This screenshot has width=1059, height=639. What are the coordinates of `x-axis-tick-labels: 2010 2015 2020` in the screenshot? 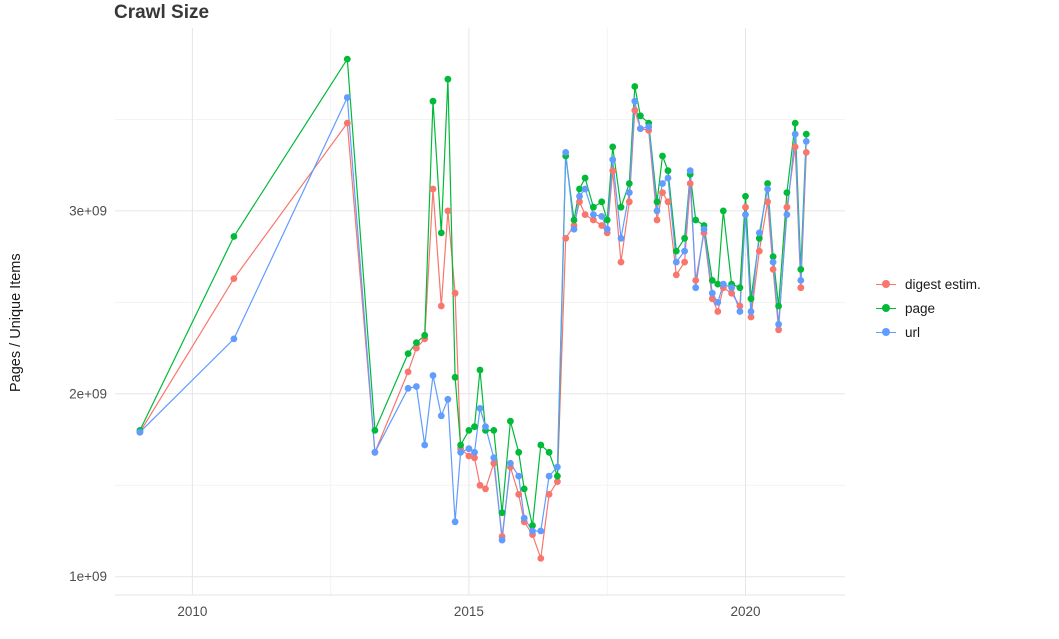 It's located at (468, 611).